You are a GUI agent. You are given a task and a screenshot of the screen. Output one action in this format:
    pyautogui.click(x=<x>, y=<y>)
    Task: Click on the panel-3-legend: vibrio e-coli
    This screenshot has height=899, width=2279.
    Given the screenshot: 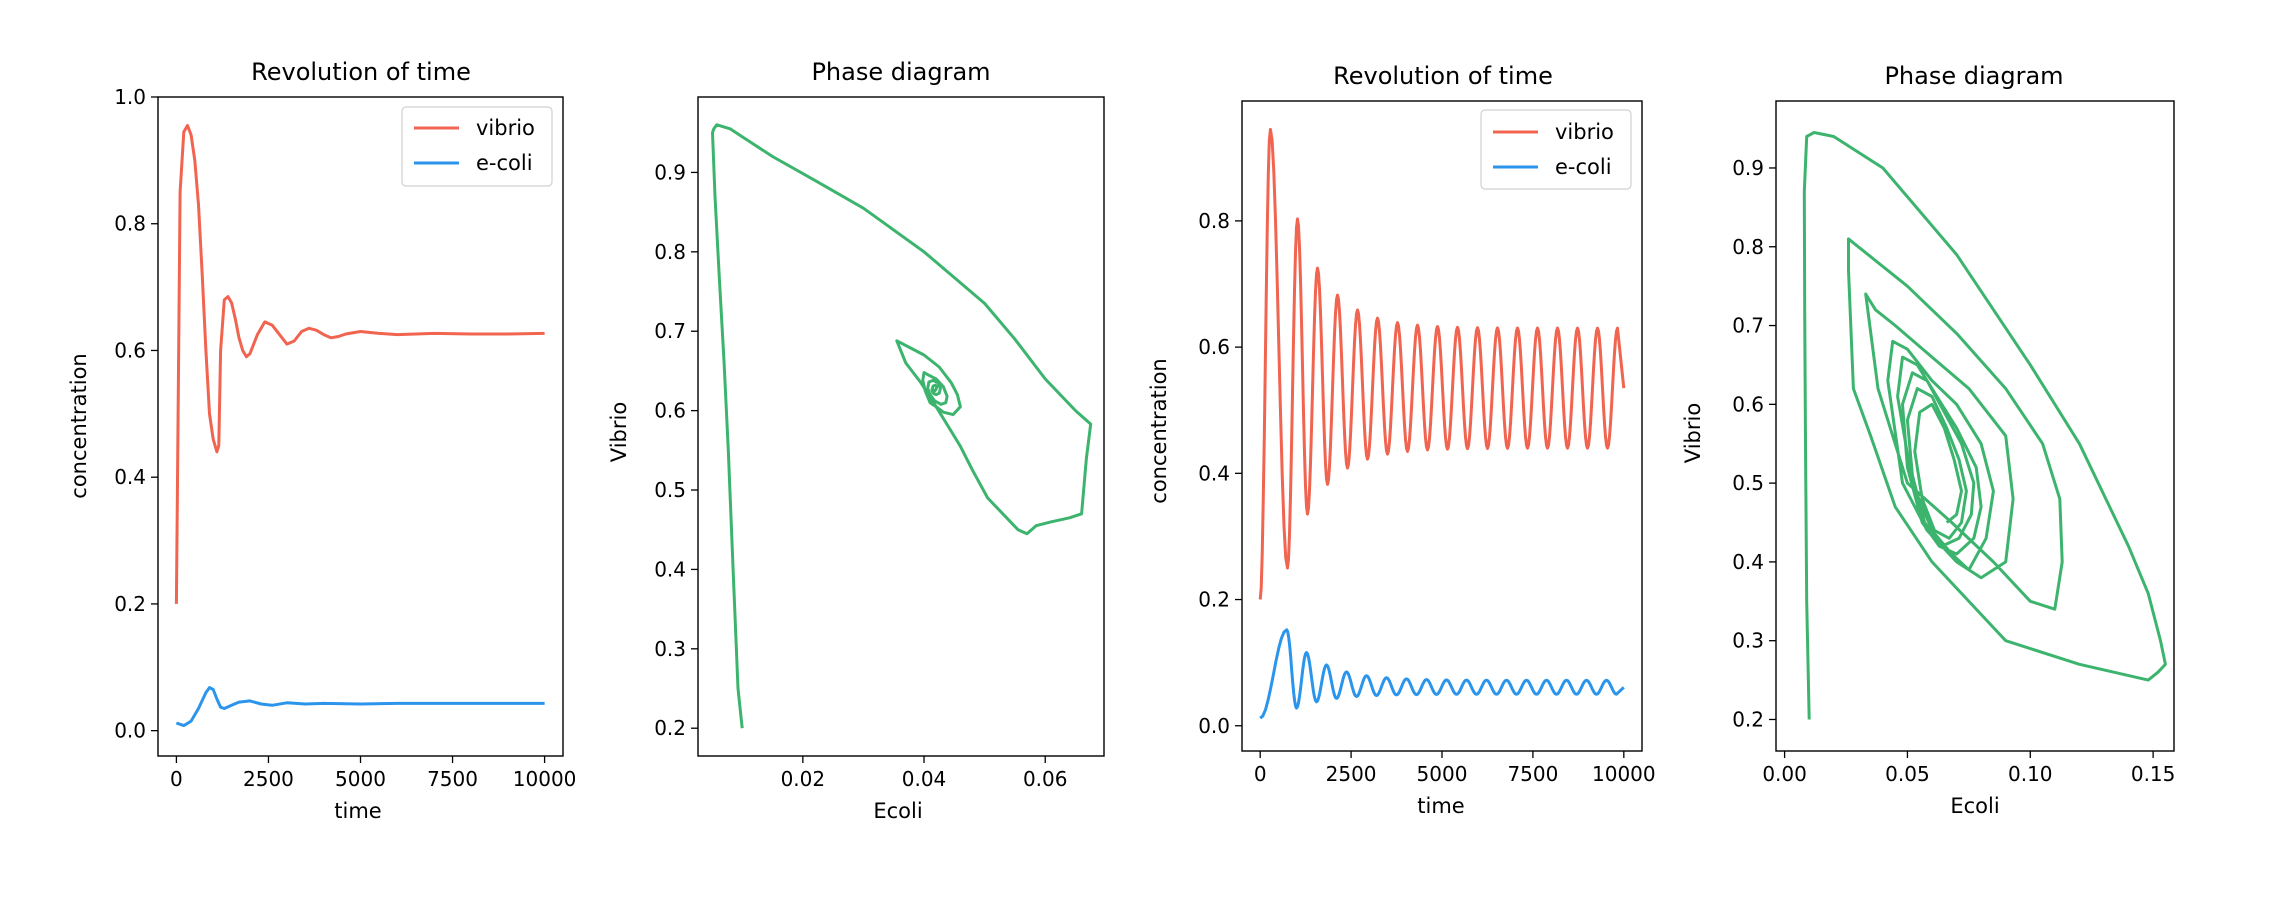 What is the action you would take?
    pyautogui.click(x=1556, y=149)
    